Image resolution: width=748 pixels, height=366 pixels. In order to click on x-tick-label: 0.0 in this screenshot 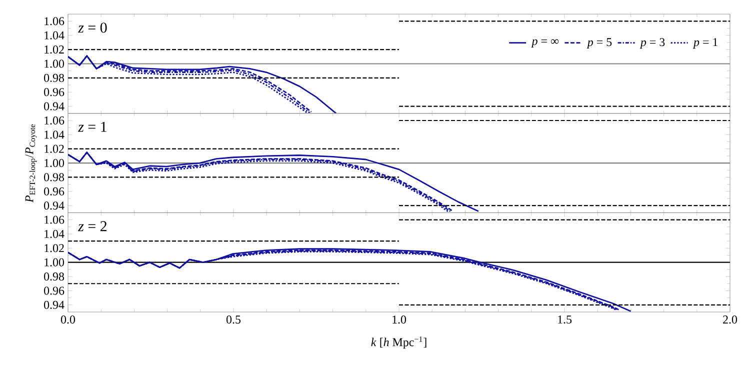, I will do `click(68, 320)`.